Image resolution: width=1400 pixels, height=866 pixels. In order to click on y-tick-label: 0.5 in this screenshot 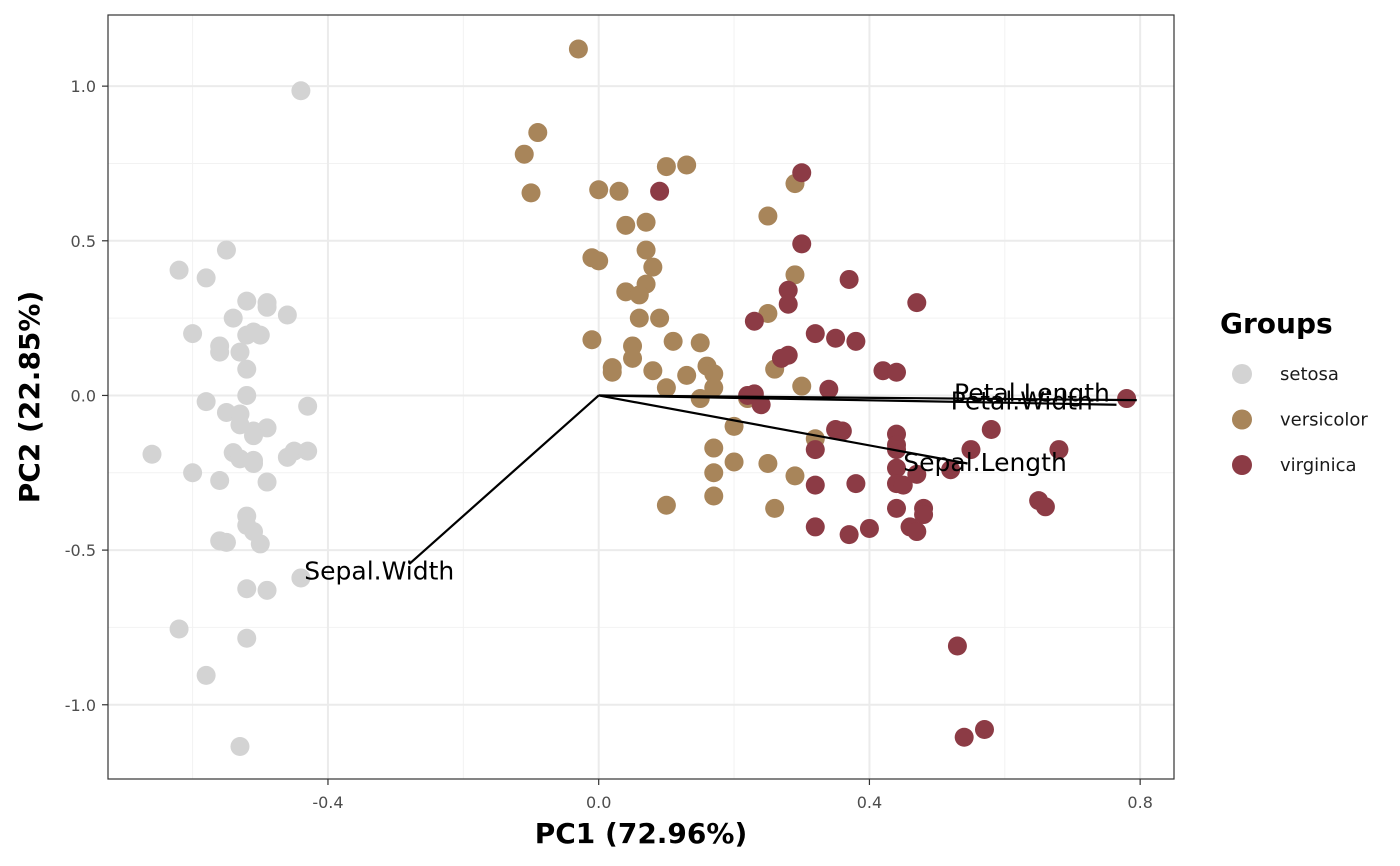, I will do `click(83, 241)`.